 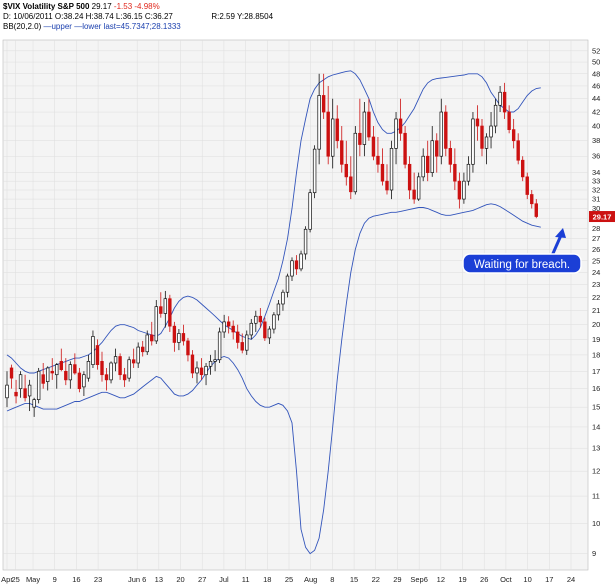 What do you see at coordinates (376, 579) in the screenshot?
I see `x-tick-label: 22` at bounding box center [376, 579].